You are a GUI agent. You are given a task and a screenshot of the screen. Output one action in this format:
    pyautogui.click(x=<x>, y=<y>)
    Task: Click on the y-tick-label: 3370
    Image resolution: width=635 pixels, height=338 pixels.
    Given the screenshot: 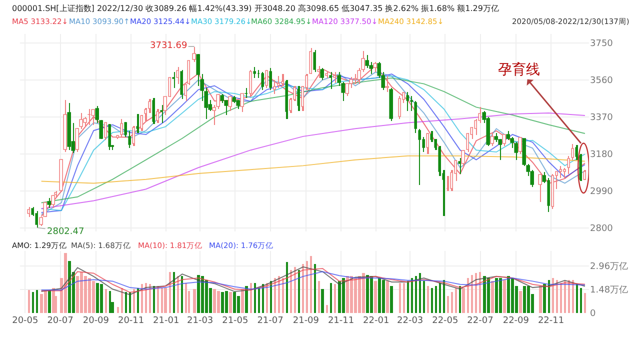 What is the action you would take?
    pyautogui.click(x=602, y=118)
    